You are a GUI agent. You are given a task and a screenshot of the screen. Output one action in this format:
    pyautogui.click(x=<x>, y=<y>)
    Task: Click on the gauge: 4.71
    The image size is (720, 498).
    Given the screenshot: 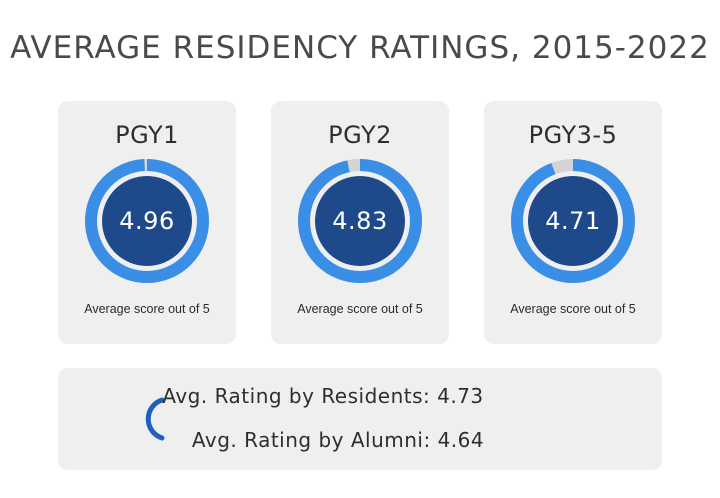 What is the action you would take?
    pyautogui.click(x=573, y=221)
    